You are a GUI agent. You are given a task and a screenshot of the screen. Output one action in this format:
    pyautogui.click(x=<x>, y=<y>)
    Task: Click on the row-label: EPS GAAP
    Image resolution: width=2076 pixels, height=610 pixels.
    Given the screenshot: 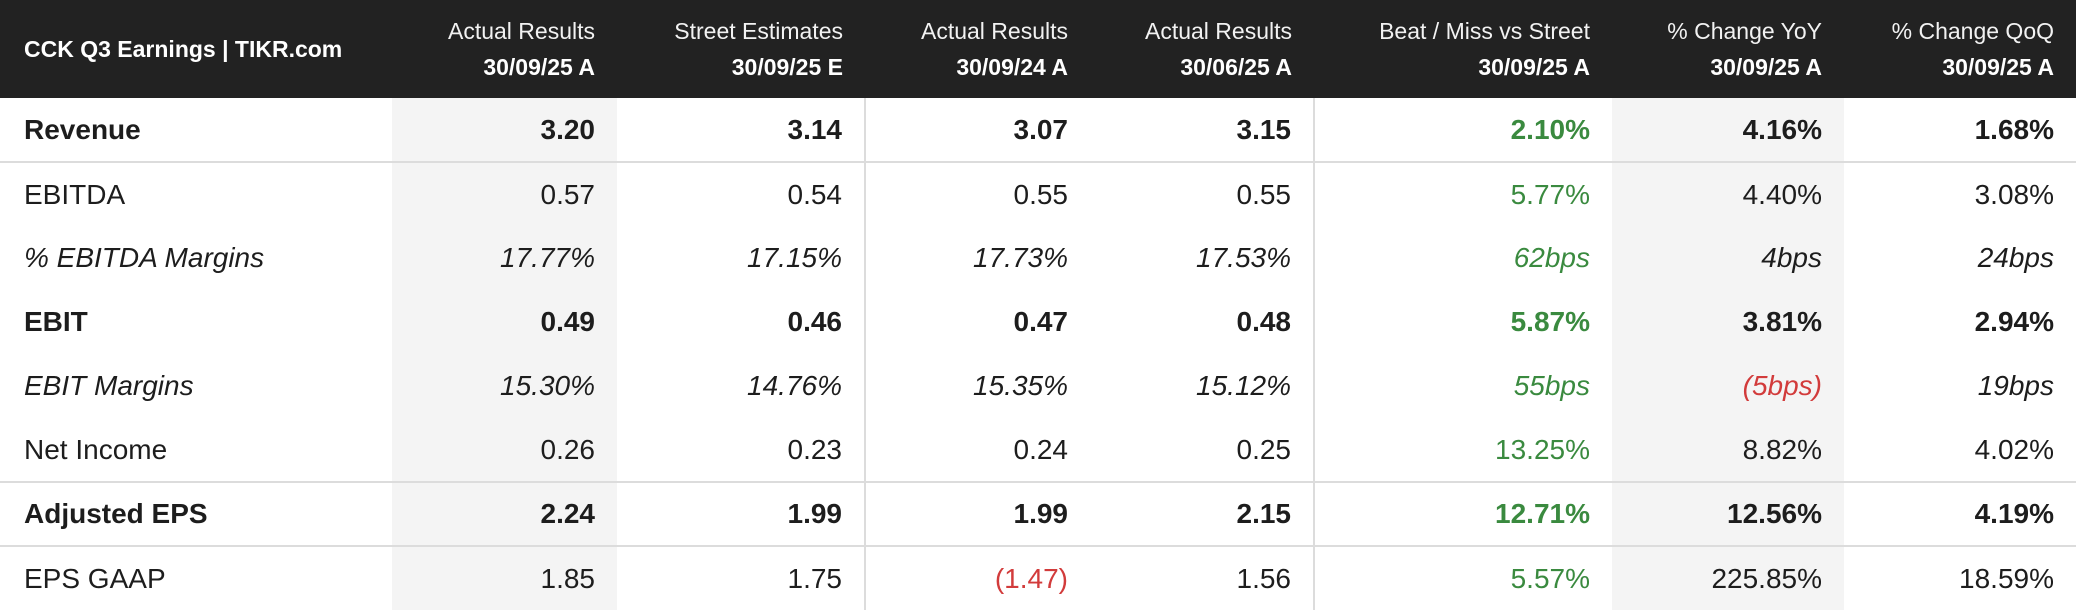 What is the action you would take?
    pyautogui.click(x=196, y=577)
    